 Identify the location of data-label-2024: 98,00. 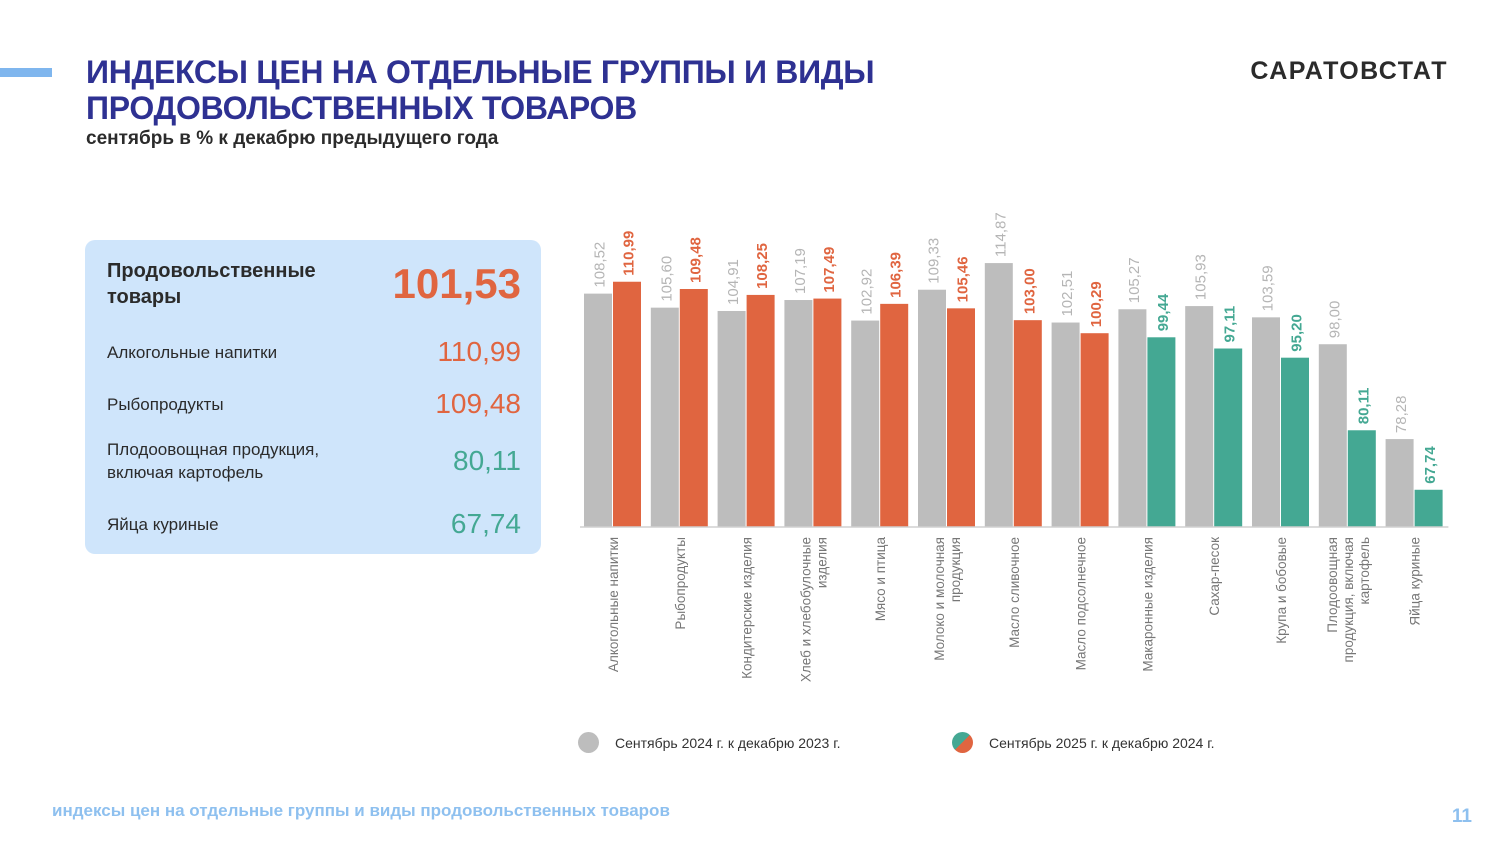
(1334, 320).